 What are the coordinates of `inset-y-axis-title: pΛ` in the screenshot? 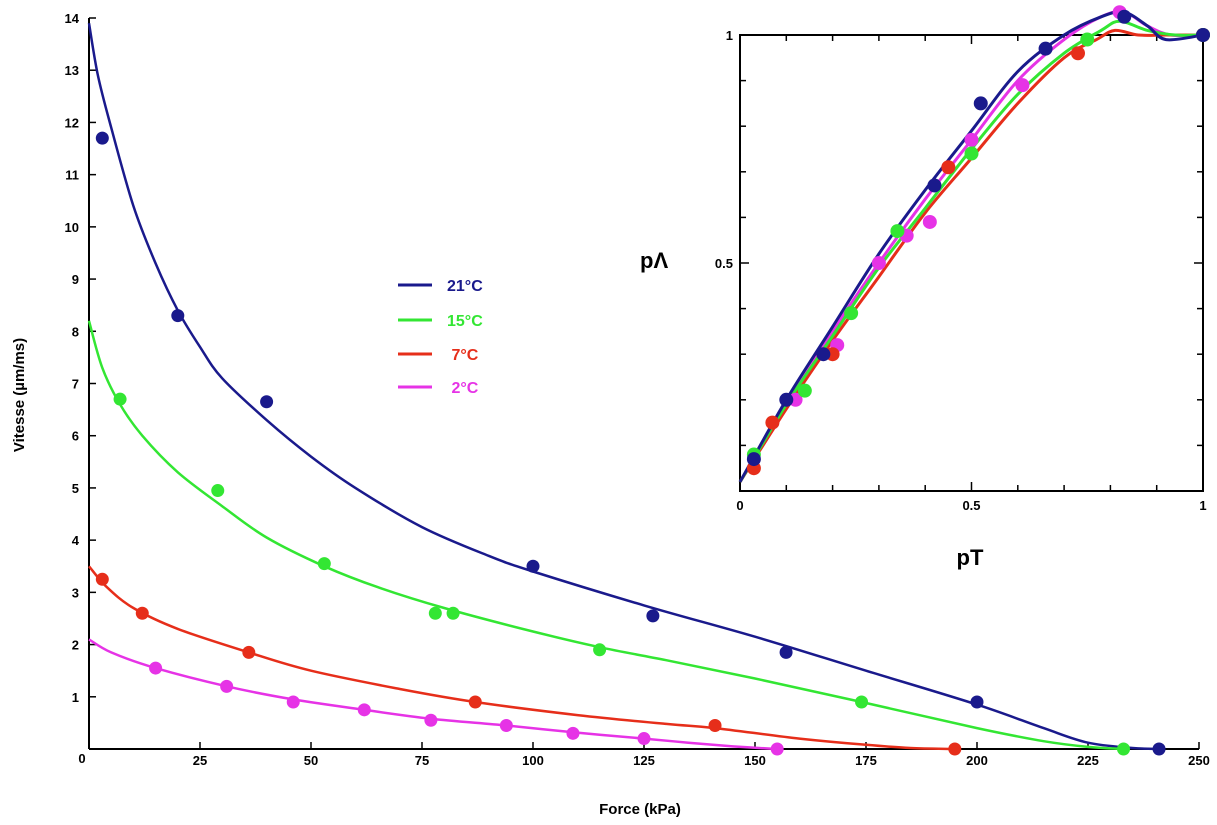 It's located at (654, 260).